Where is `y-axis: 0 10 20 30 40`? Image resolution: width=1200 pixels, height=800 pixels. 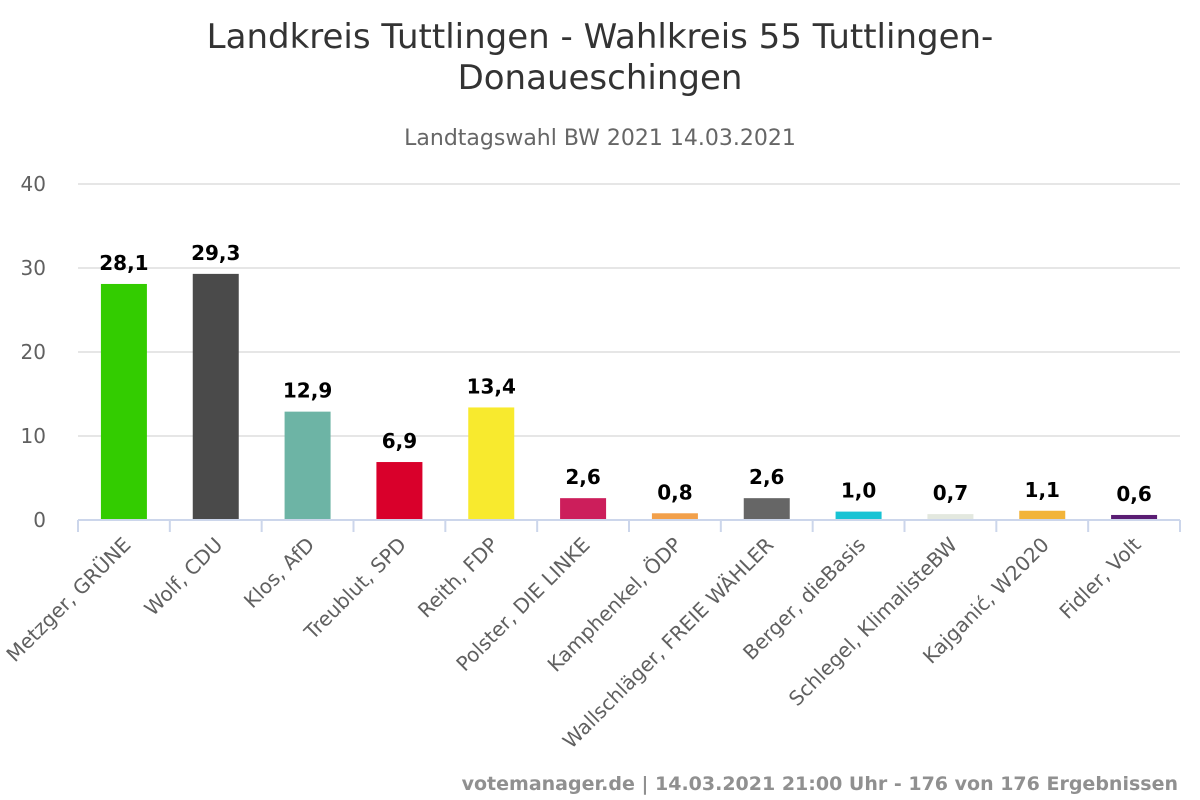
y-axis: 0 10 20 30 40 is located at coordinates (33, 352).